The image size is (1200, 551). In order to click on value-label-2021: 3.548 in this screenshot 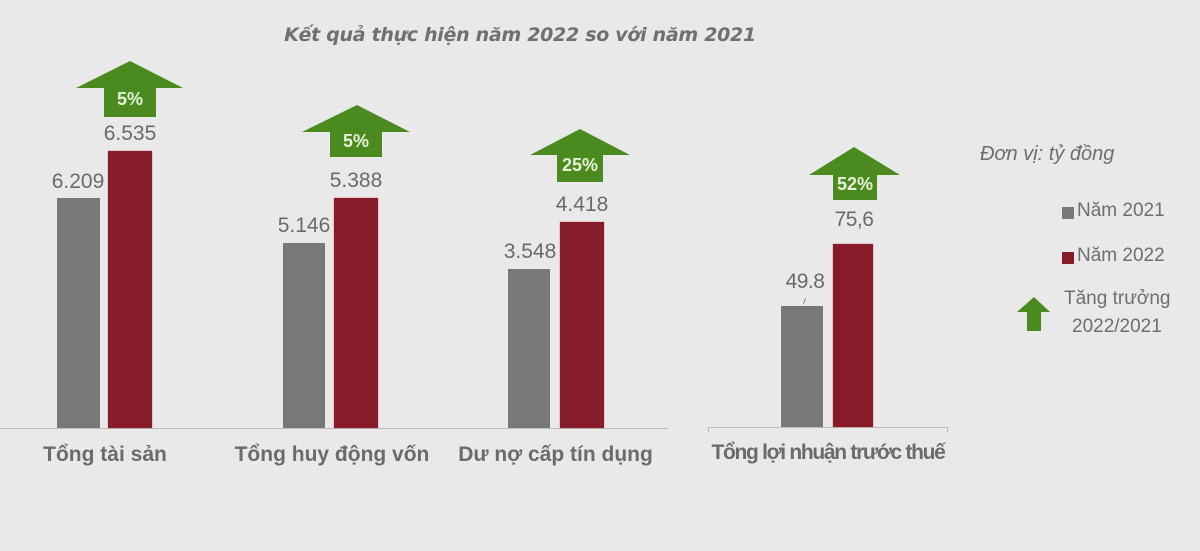, I will do `click(530, 251)`.